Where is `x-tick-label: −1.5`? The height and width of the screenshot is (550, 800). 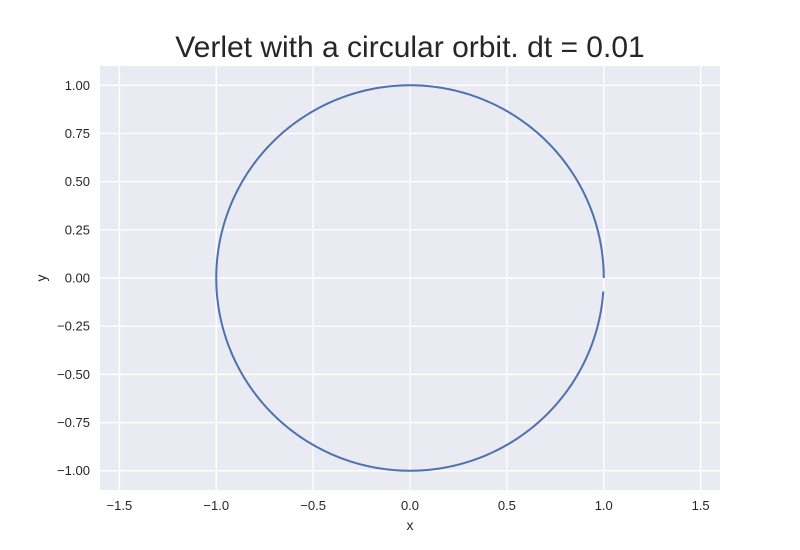
x-tick-label: −1.5 is located at coordinates (120, 505).